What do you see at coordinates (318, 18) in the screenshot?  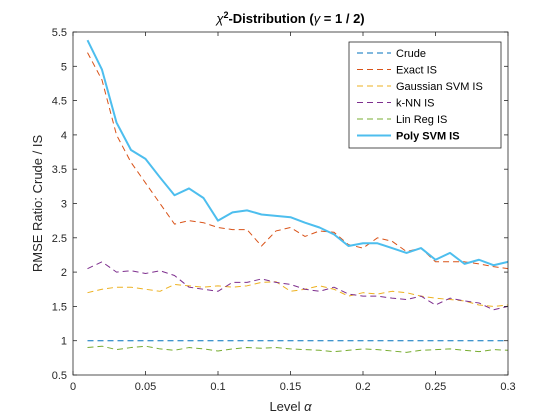 I see `title-gamma: γ` at bounding box center [318, 18].